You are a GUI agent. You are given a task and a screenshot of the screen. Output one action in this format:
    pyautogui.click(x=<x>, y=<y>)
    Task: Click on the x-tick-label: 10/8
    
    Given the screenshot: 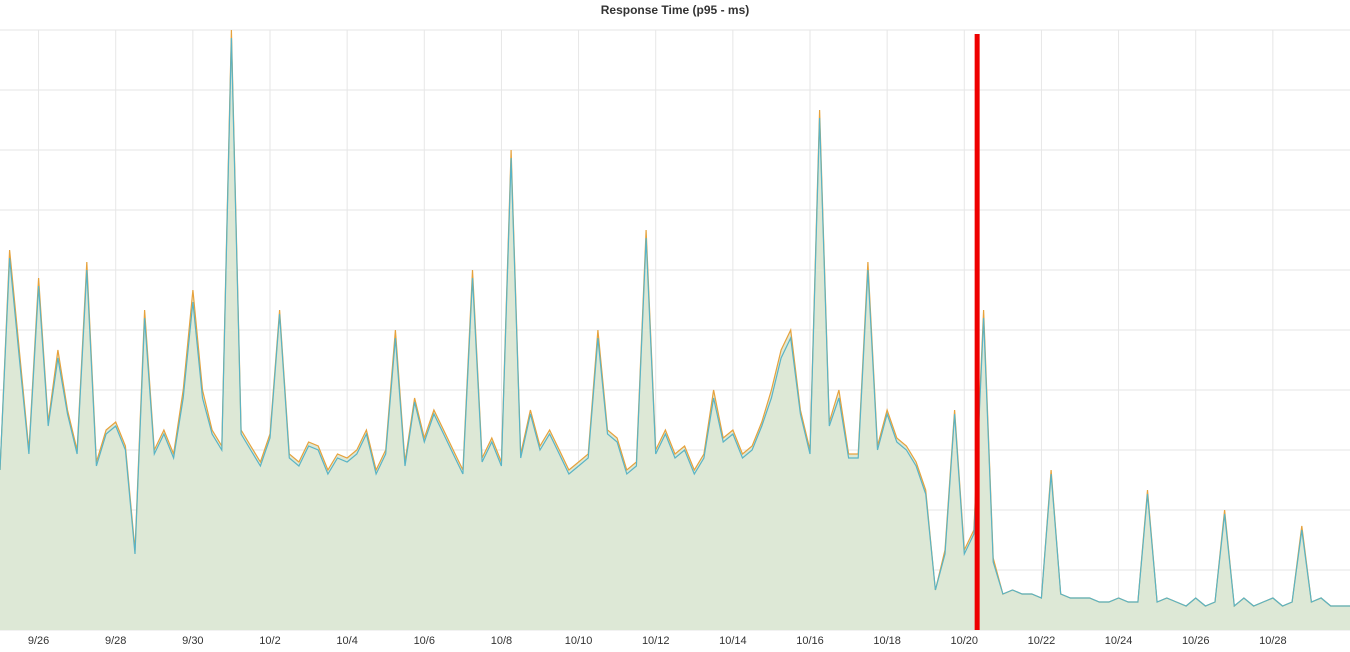 What is the action you would take?
    pyautogui.click(x=501, y=641)
    